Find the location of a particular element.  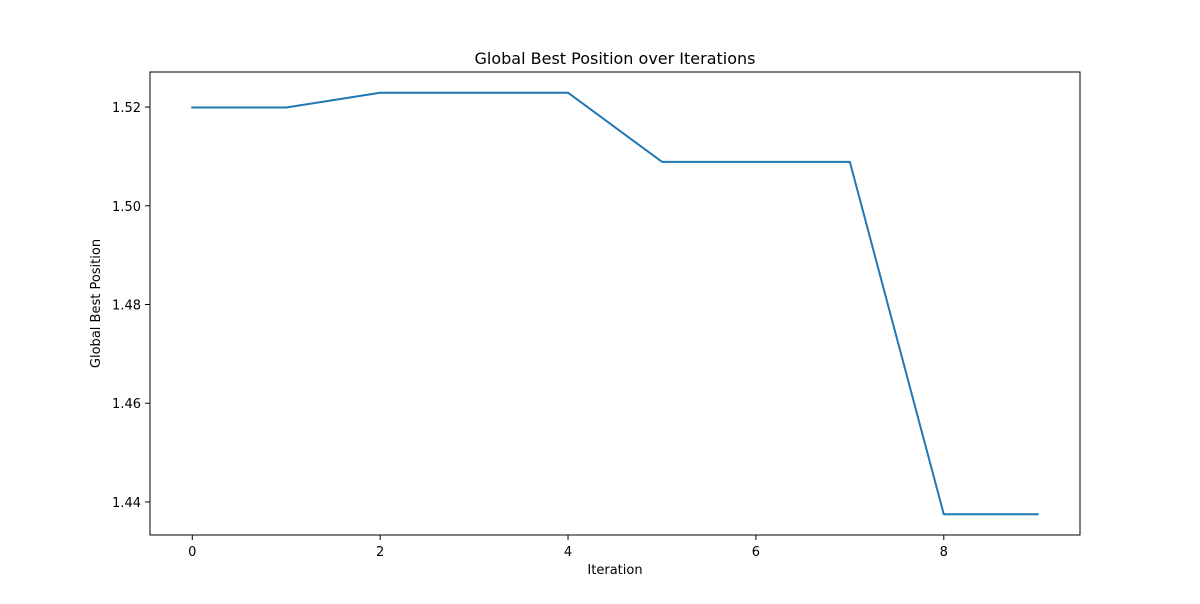

x-tick-label: 4 is located at coordinates (568, 552).